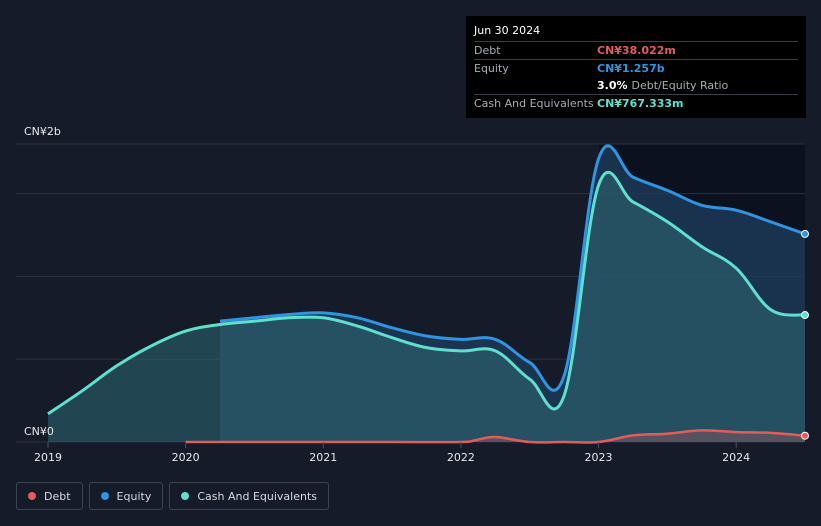 This screenshot has width=821, height=526. What do you see at coordinates (631, 68) in the screenshot?
I see `tooltip-equity-value: CN¥1.257b` at bounding box center [631, 68].